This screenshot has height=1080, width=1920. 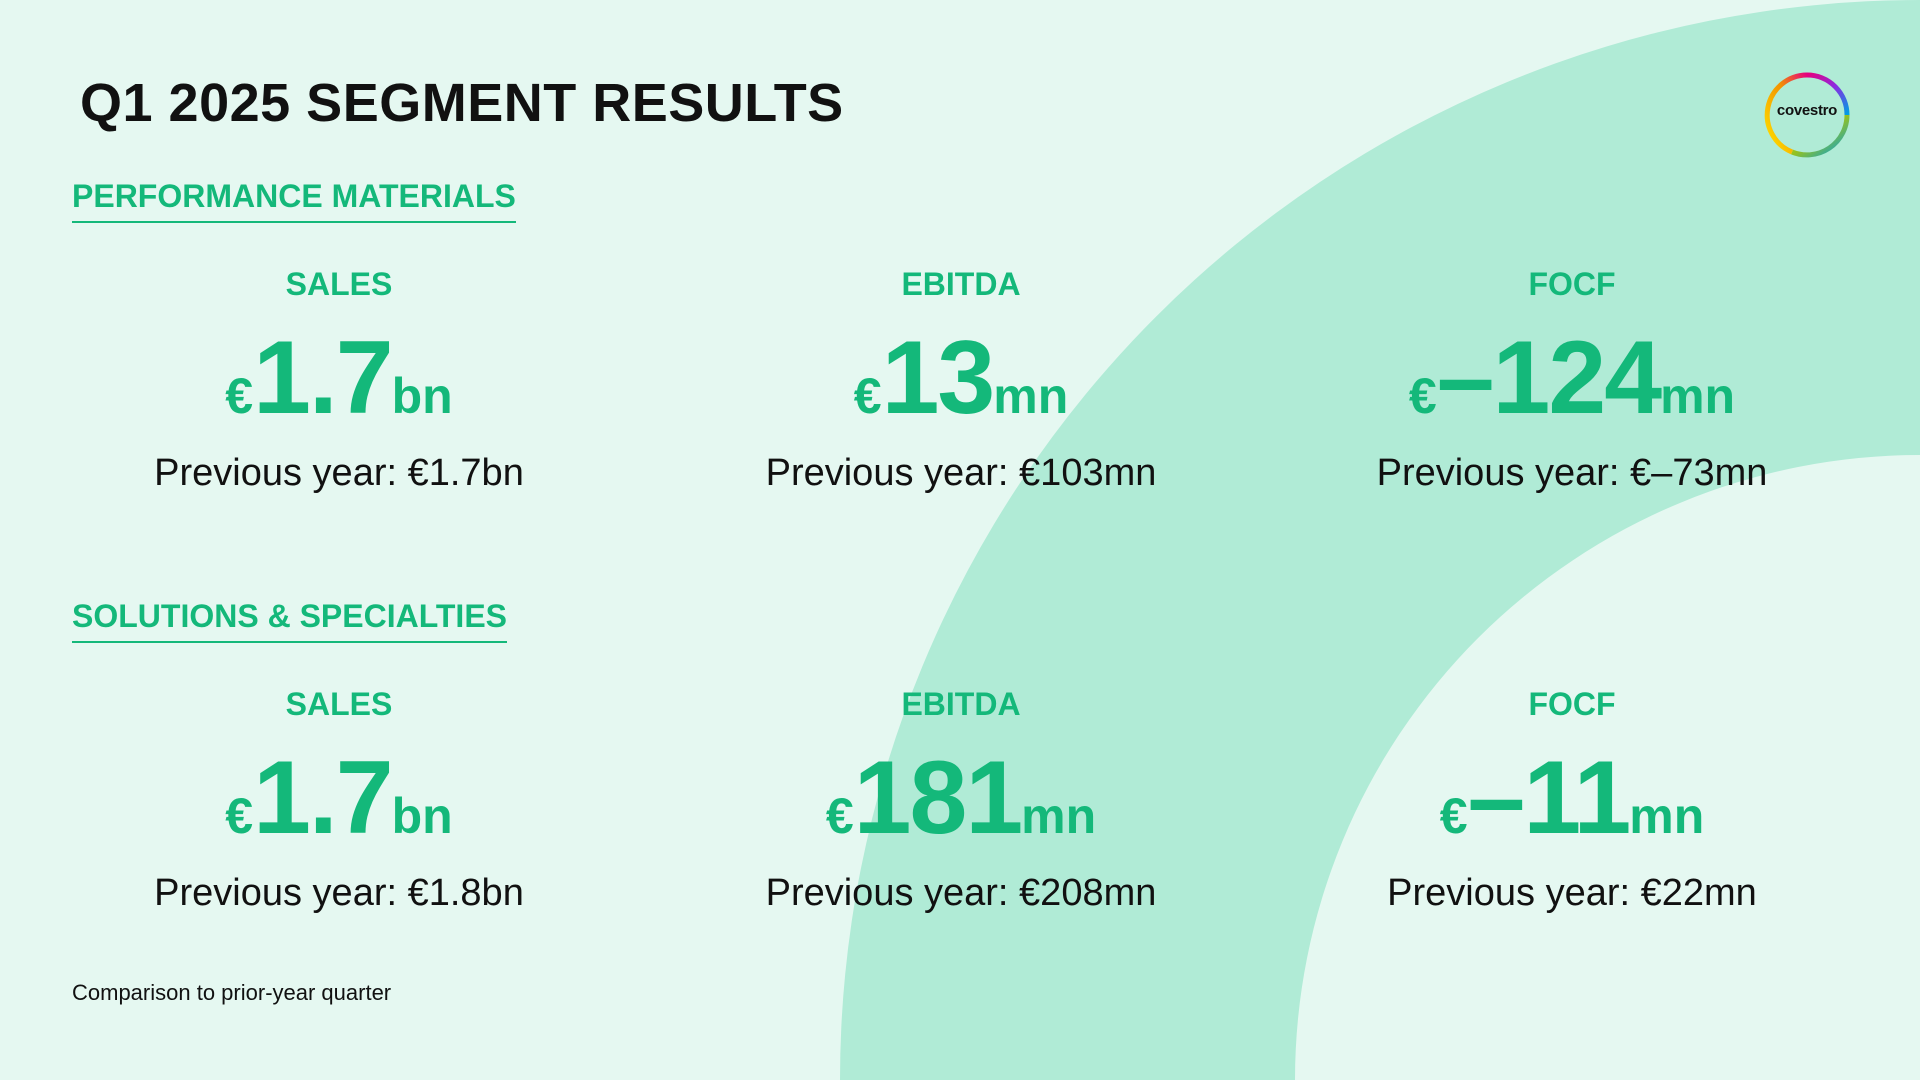 I want to click on covestro-logo: covestro, so click(x=1807, y=115).